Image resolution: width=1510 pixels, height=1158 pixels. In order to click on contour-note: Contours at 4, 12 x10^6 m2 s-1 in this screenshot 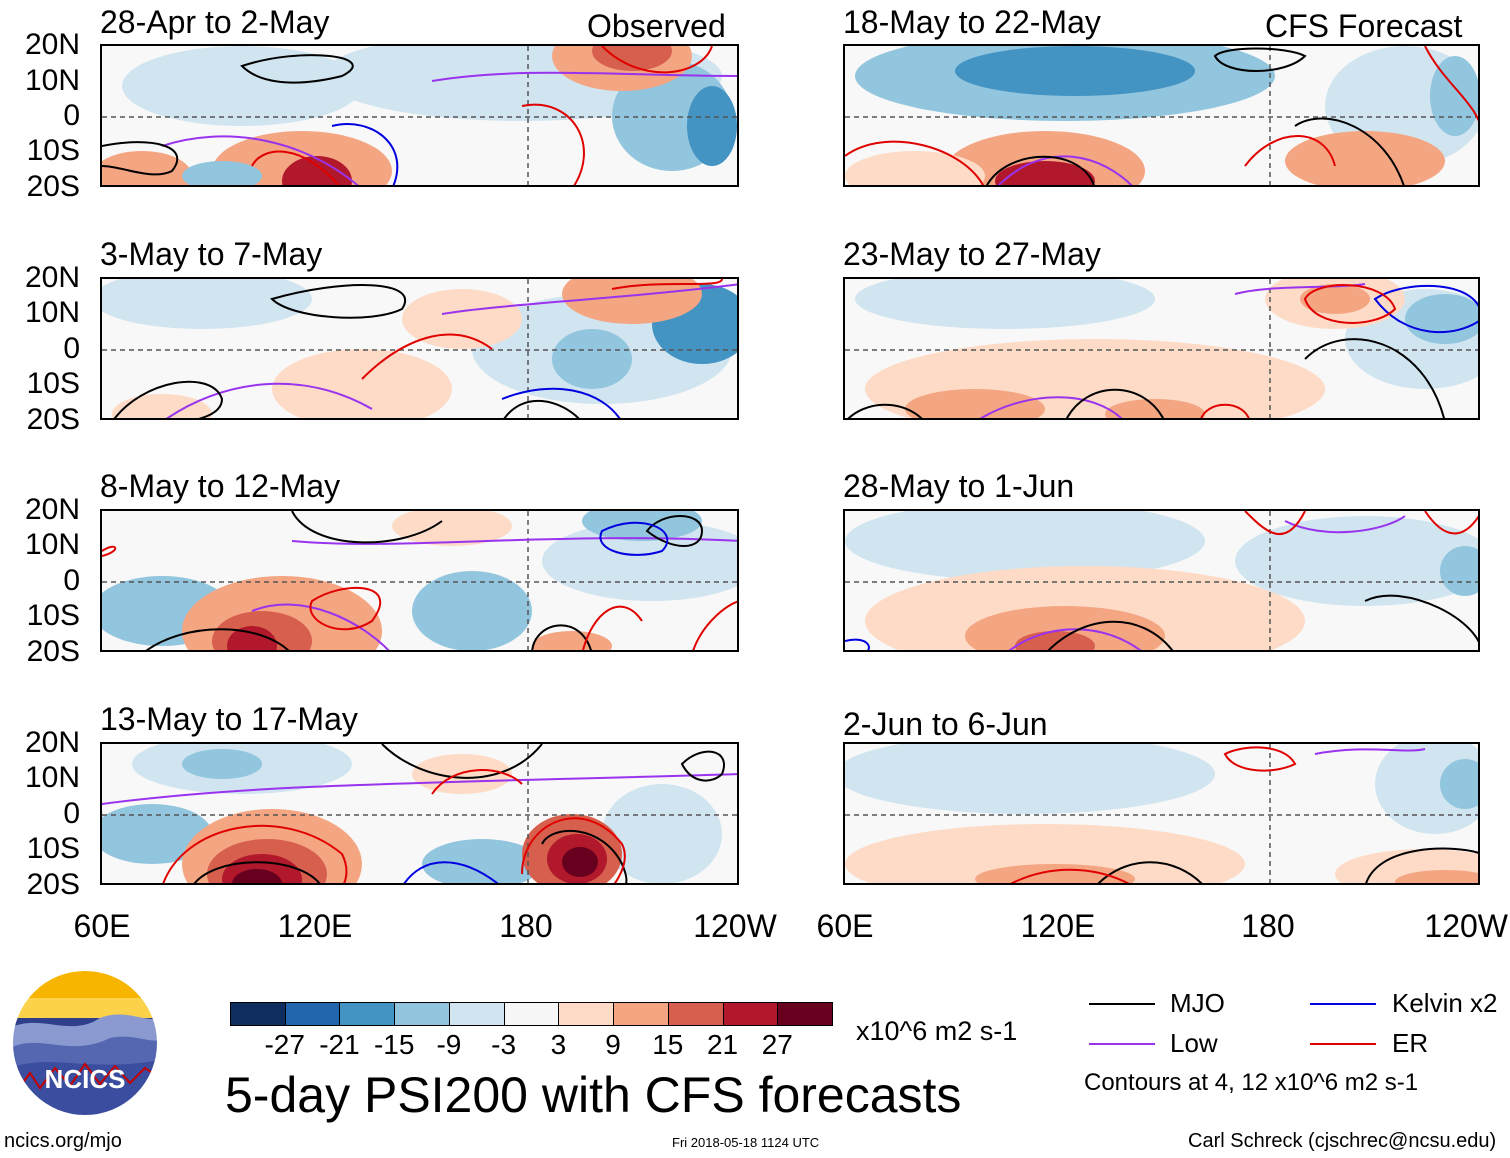, I will do `click(1251, 1082)`.